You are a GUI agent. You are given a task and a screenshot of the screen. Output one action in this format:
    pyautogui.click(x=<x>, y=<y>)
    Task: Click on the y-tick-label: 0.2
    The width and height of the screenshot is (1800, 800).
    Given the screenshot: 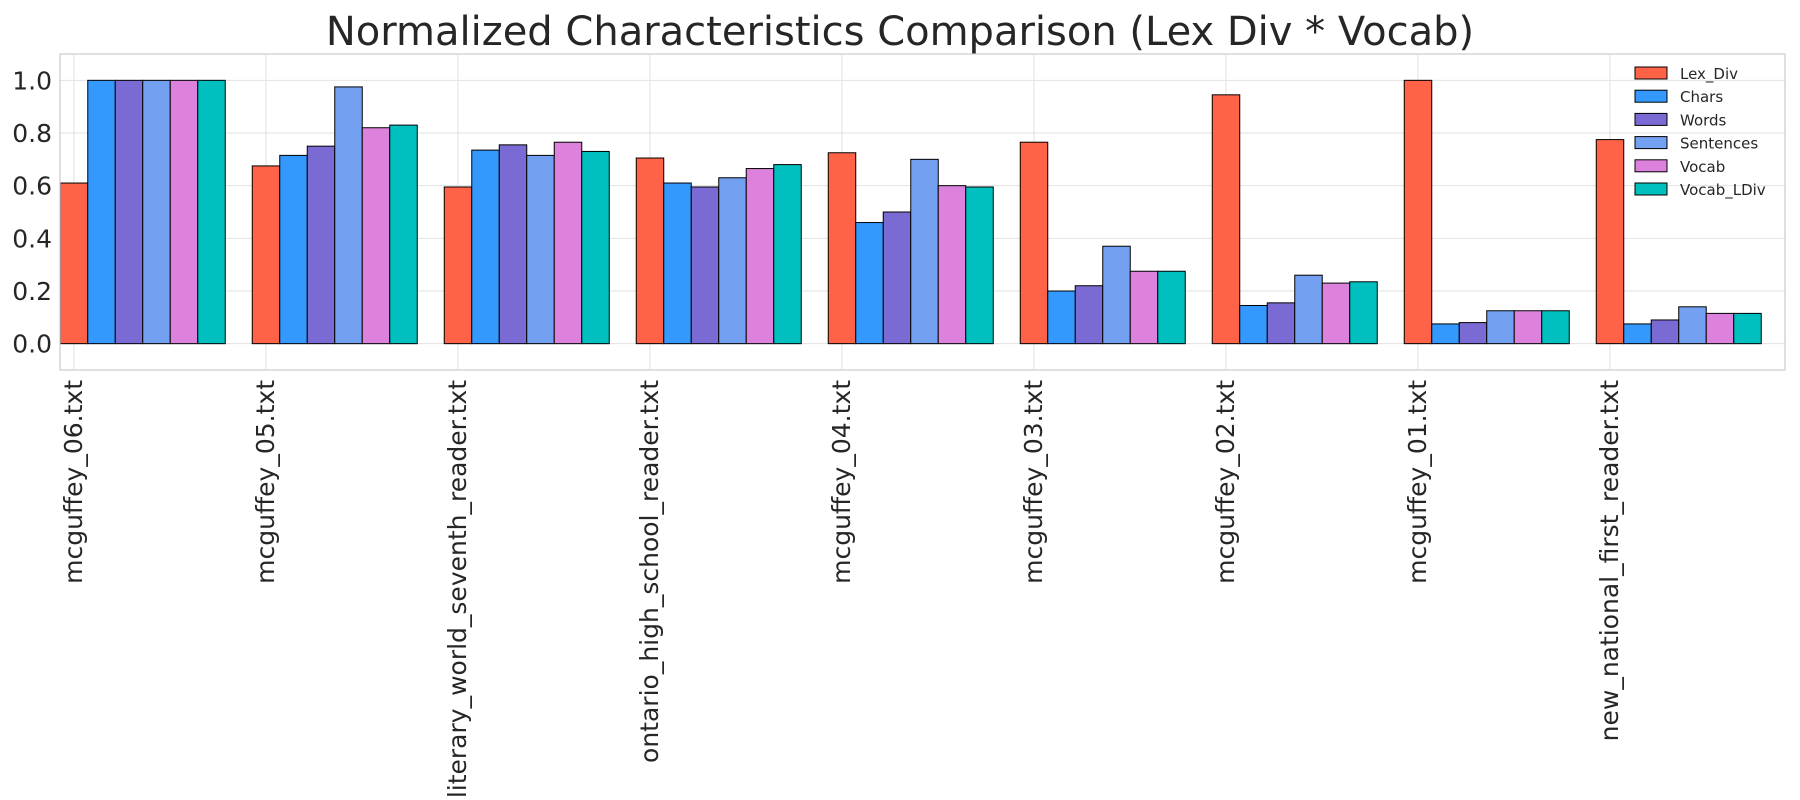 What is the action you would take?
    pyautogui.click(x=32, y=291)
    